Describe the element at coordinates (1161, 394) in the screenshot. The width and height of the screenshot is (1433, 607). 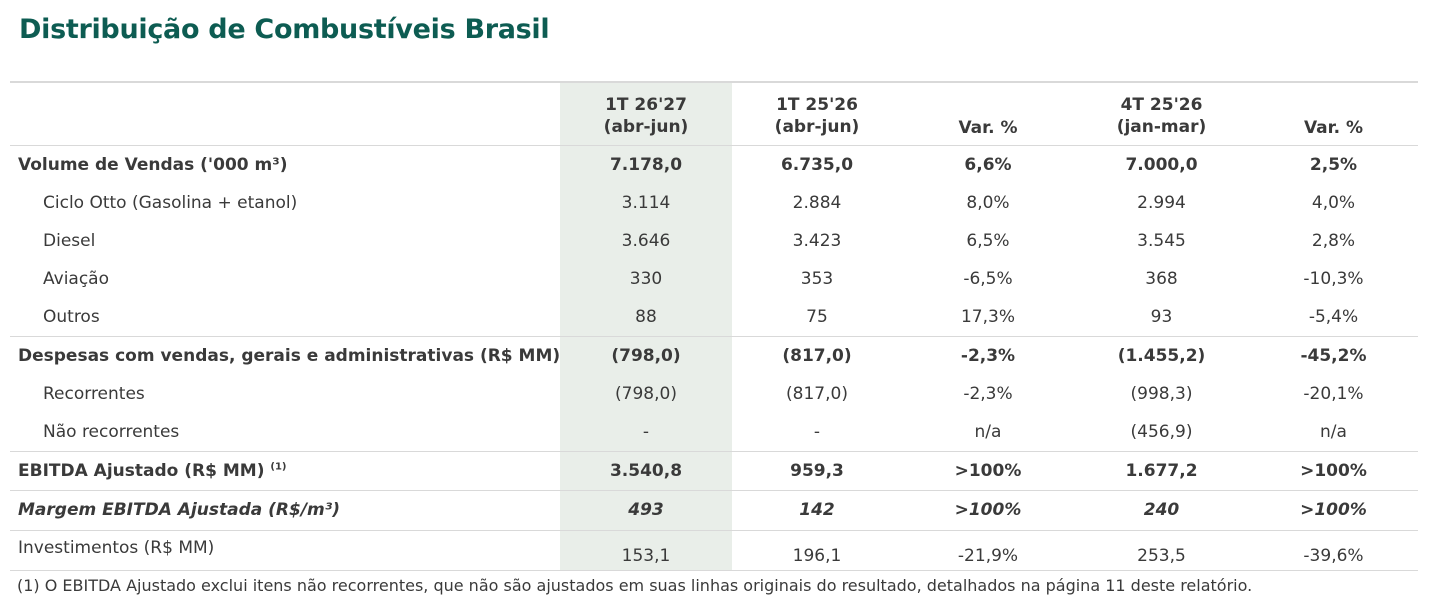
I see `cell-value: (998,3)` at that location.